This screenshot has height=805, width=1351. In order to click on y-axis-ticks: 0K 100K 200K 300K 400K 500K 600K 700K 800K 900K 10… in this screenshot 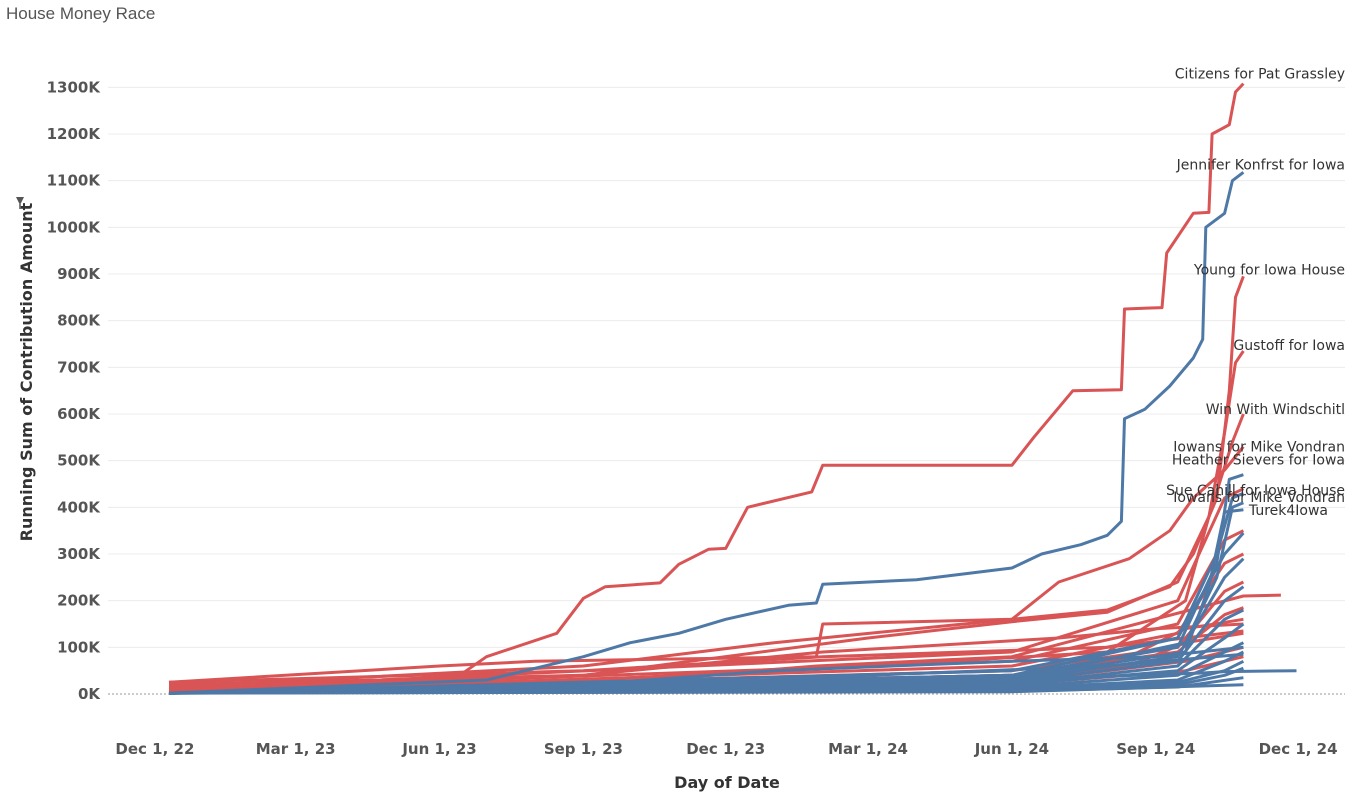, I will do `click(74, 390)`.